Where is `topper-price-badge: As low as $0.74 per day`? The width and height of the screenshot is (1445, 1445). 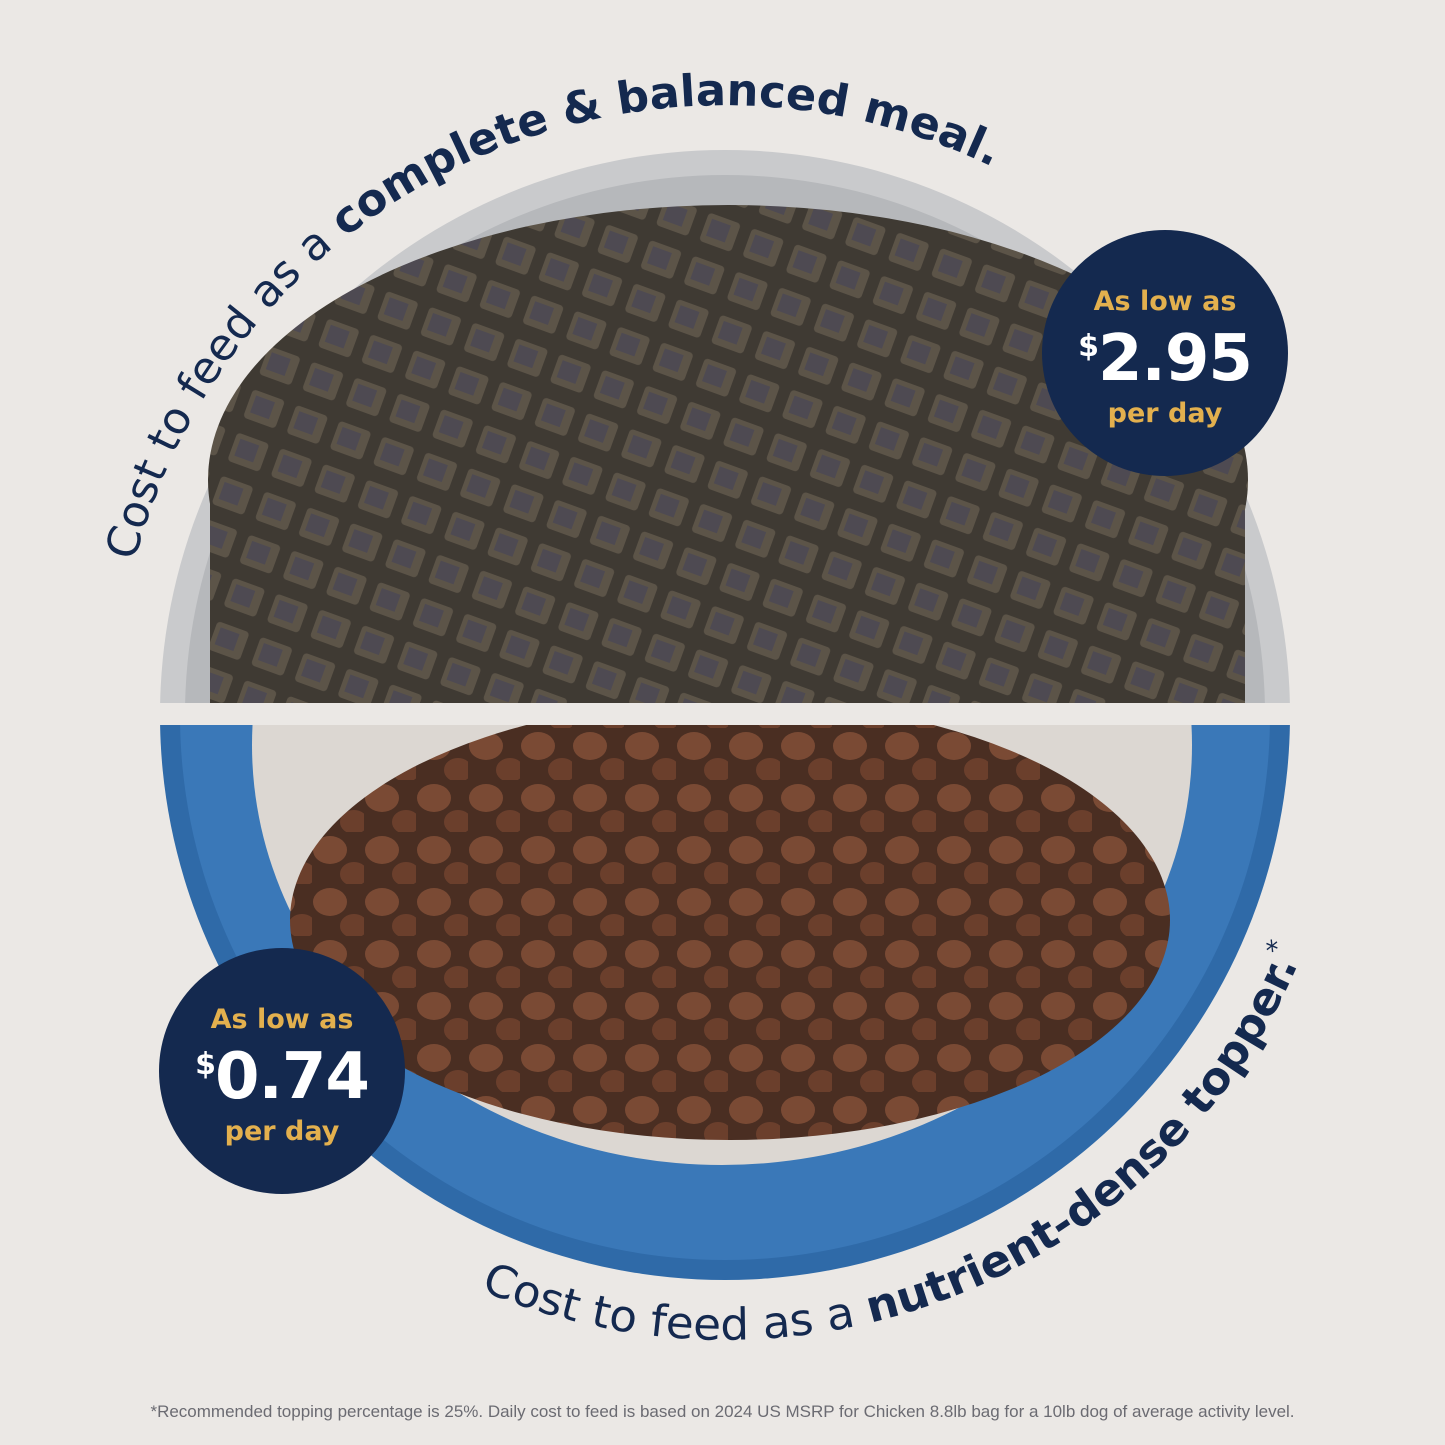
topper-price-badge: As low as $0.74 per day is located at coordinates (282, 1071).